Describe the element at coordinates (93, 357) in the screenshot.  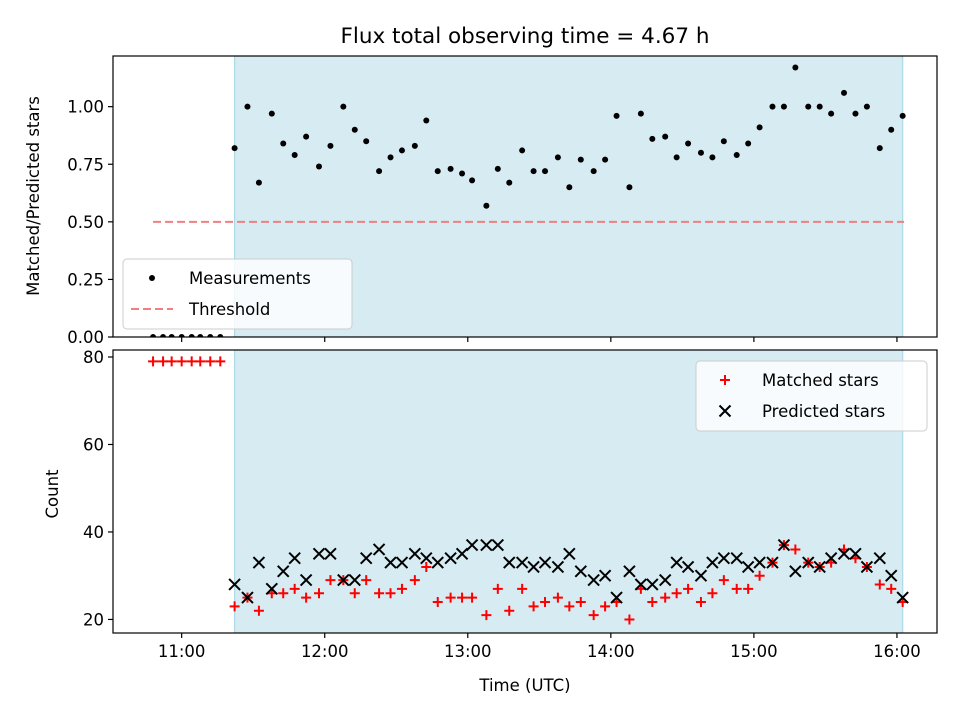
I see `y-tick-label: 80` at that location.